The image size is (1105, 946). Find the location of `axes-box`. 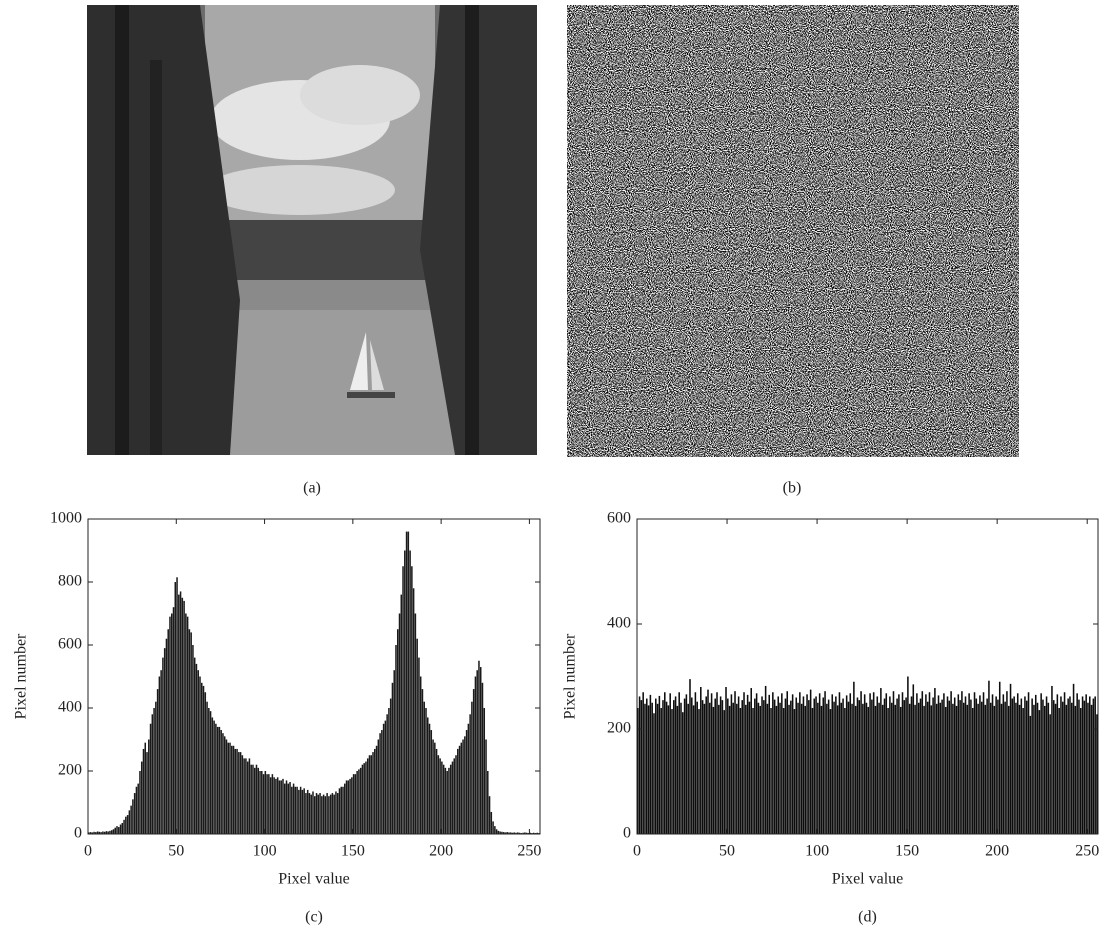

axes-box is located at coordinates (867, 676).